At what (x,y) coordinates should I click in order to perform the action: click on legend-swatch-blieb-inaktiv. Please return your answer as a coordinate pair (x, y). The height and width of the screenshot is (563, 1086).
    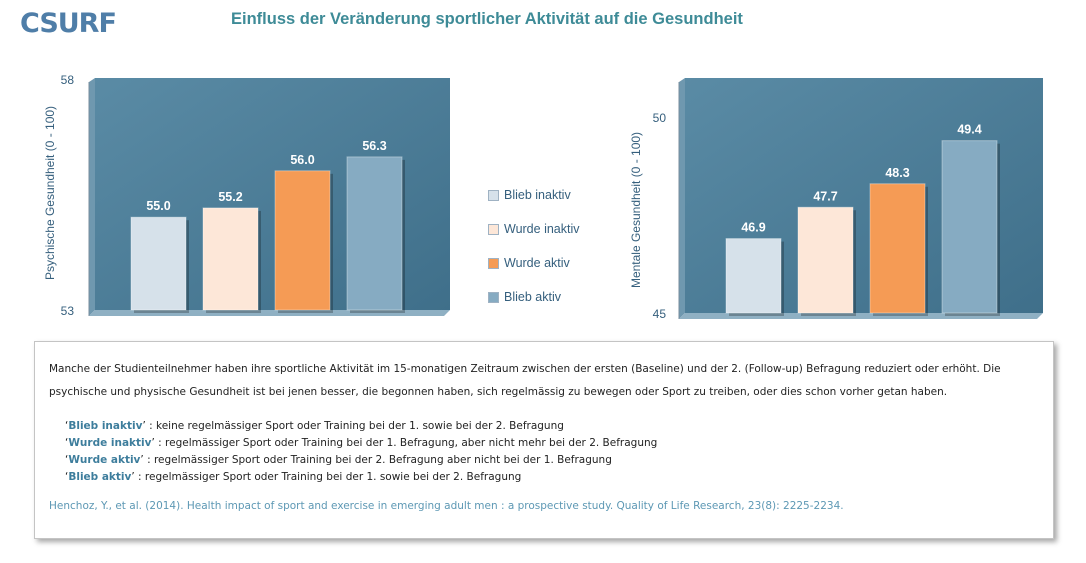
    Looking at the image, I should click on (493, 195).